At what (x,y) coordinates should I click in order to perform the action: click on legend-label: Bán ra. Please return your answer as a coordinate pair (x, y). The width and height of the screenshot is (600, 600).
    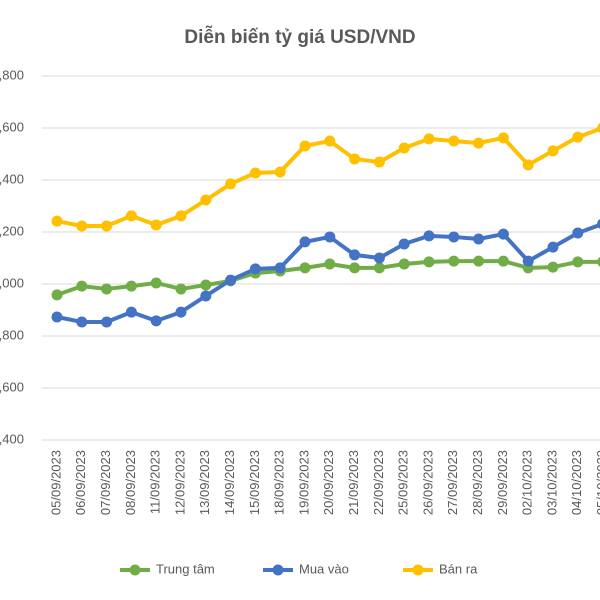
    Looking at the image, I should click on (458, 568).